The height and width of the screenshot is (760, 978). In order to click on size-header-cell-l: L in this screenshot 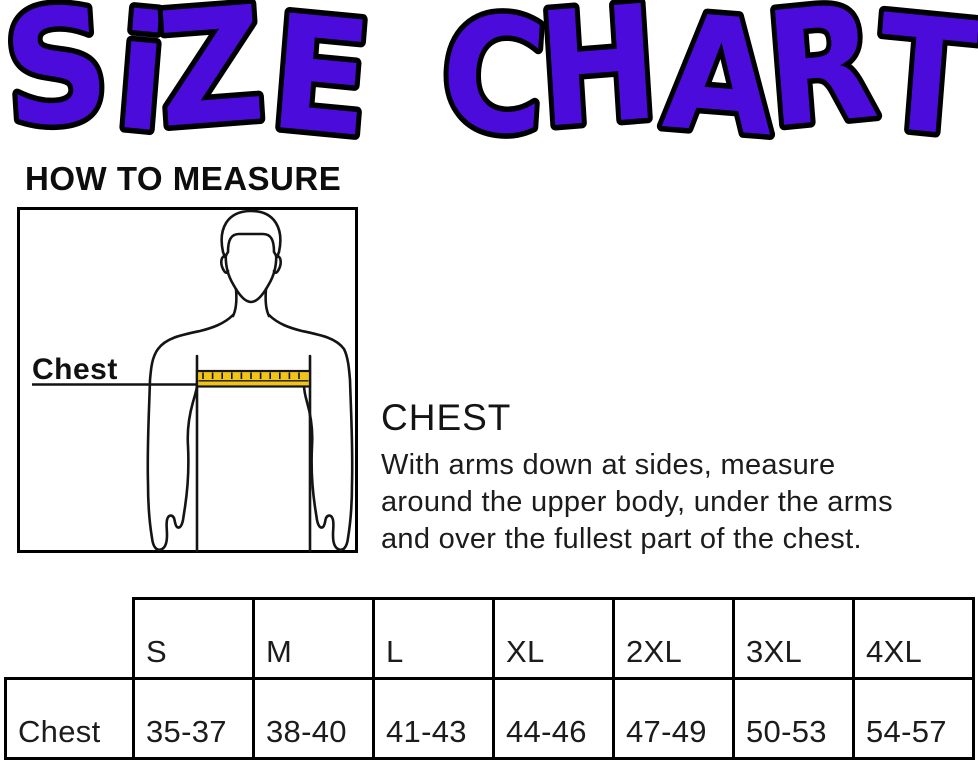, I will do `click(433, 638)`.